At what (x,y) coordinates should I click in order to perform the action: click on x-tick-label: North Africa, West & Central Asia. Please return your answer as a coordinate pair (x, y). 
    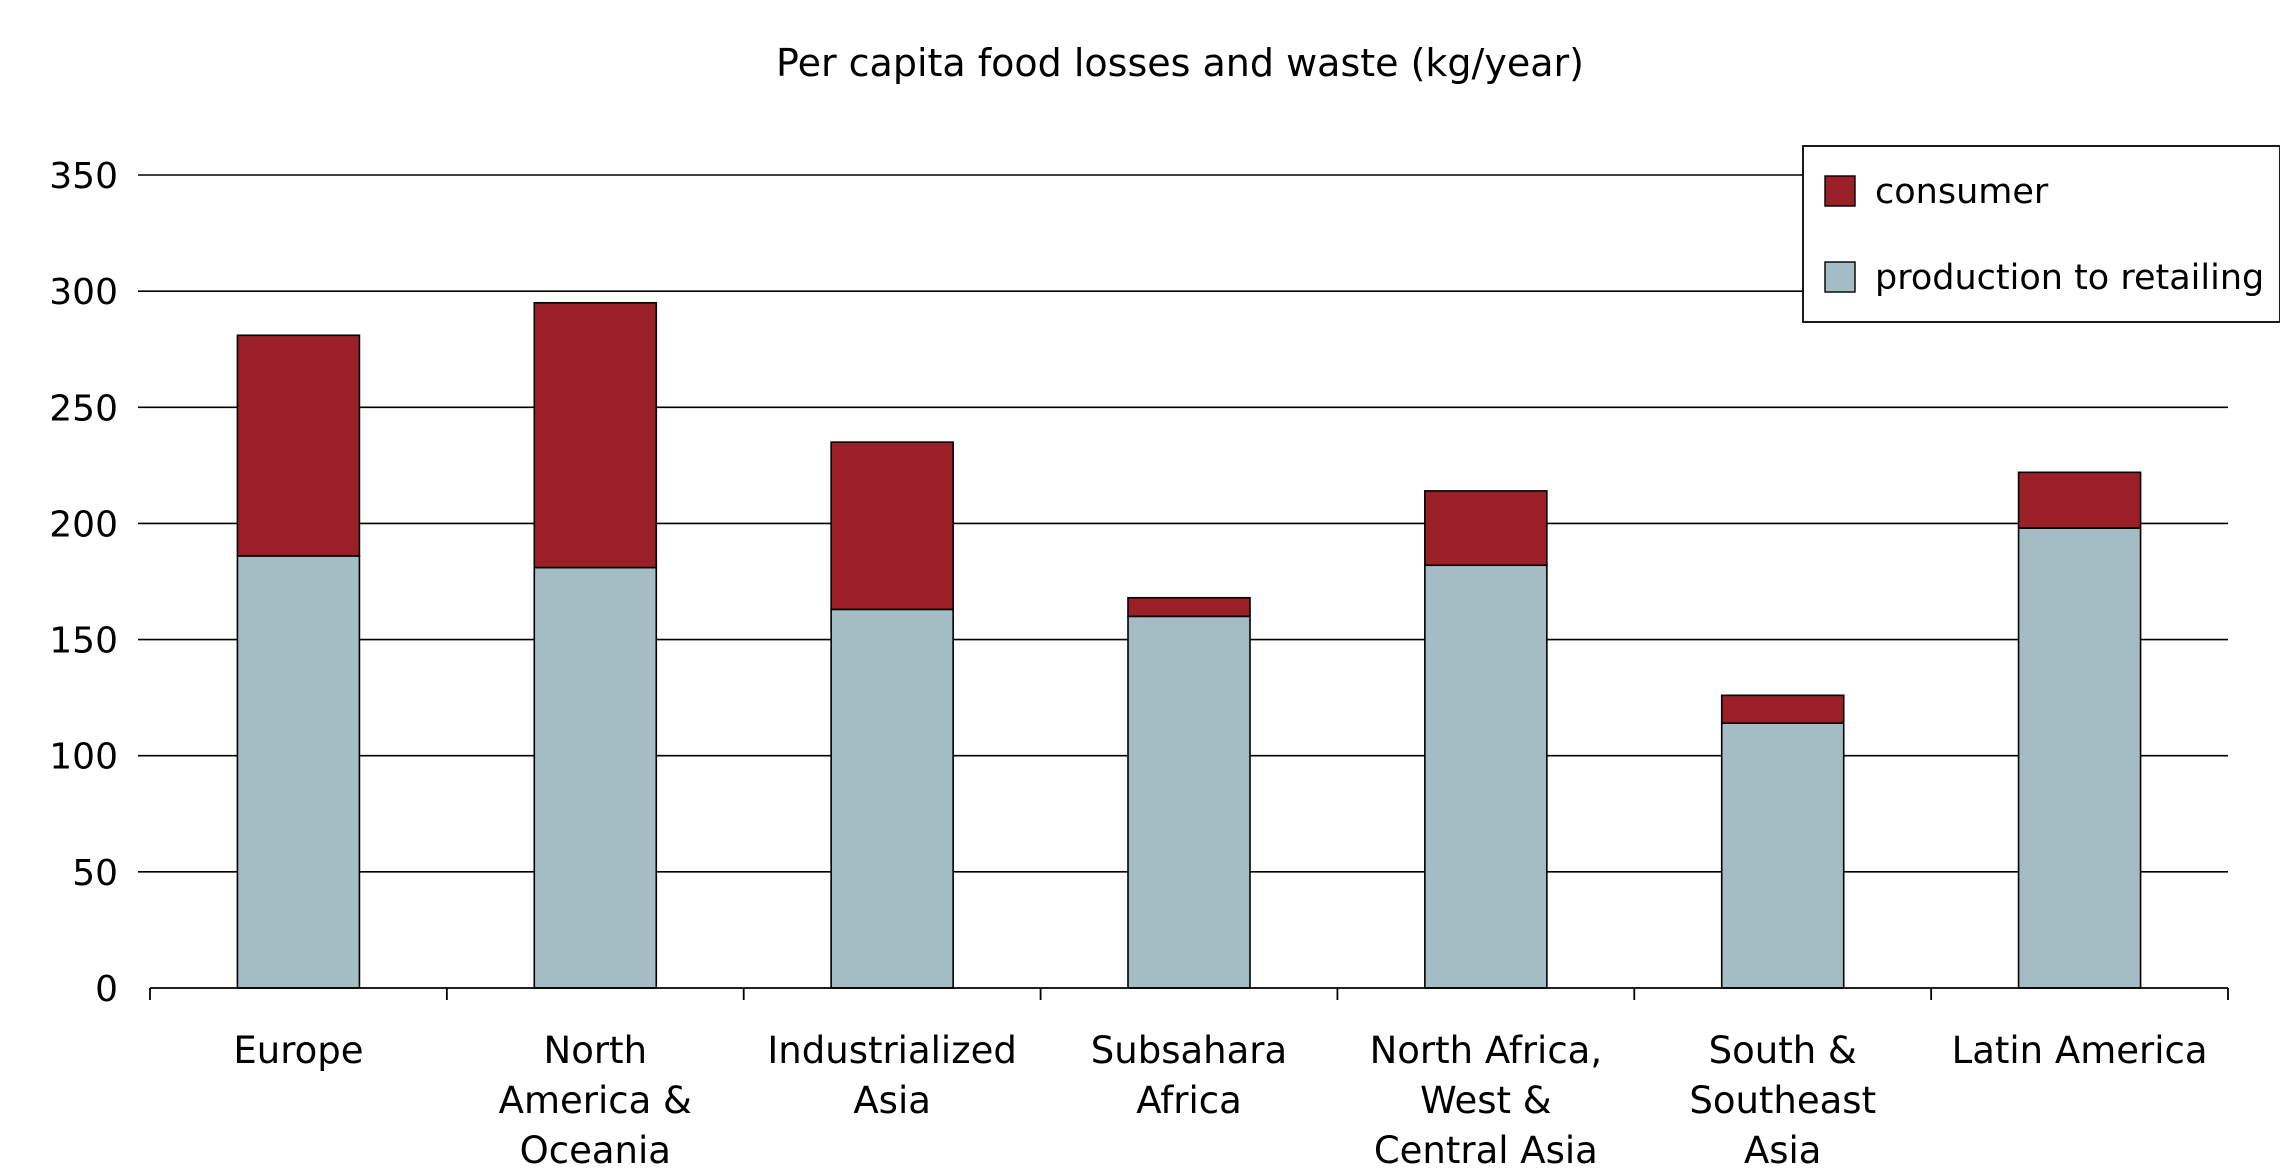
    Looking at the image, I should click on (1486, 1100).